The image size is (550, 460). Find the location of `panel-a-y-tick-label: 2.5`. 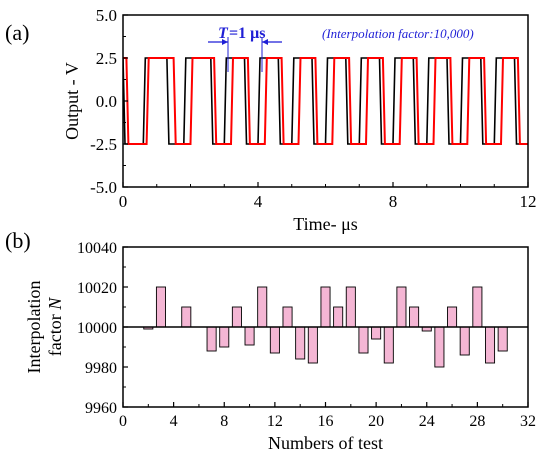

panel-a-y-tick-label: 2.5 is located at coordinates (106, 58).